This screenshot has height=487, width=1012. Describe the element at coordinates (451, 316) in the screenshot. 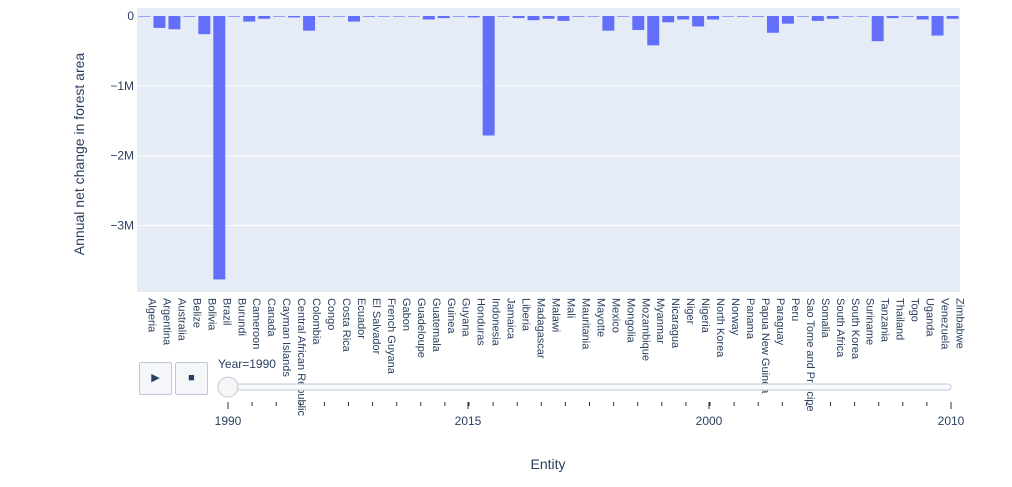

I see `x-tick-label: Guinea` at that location.